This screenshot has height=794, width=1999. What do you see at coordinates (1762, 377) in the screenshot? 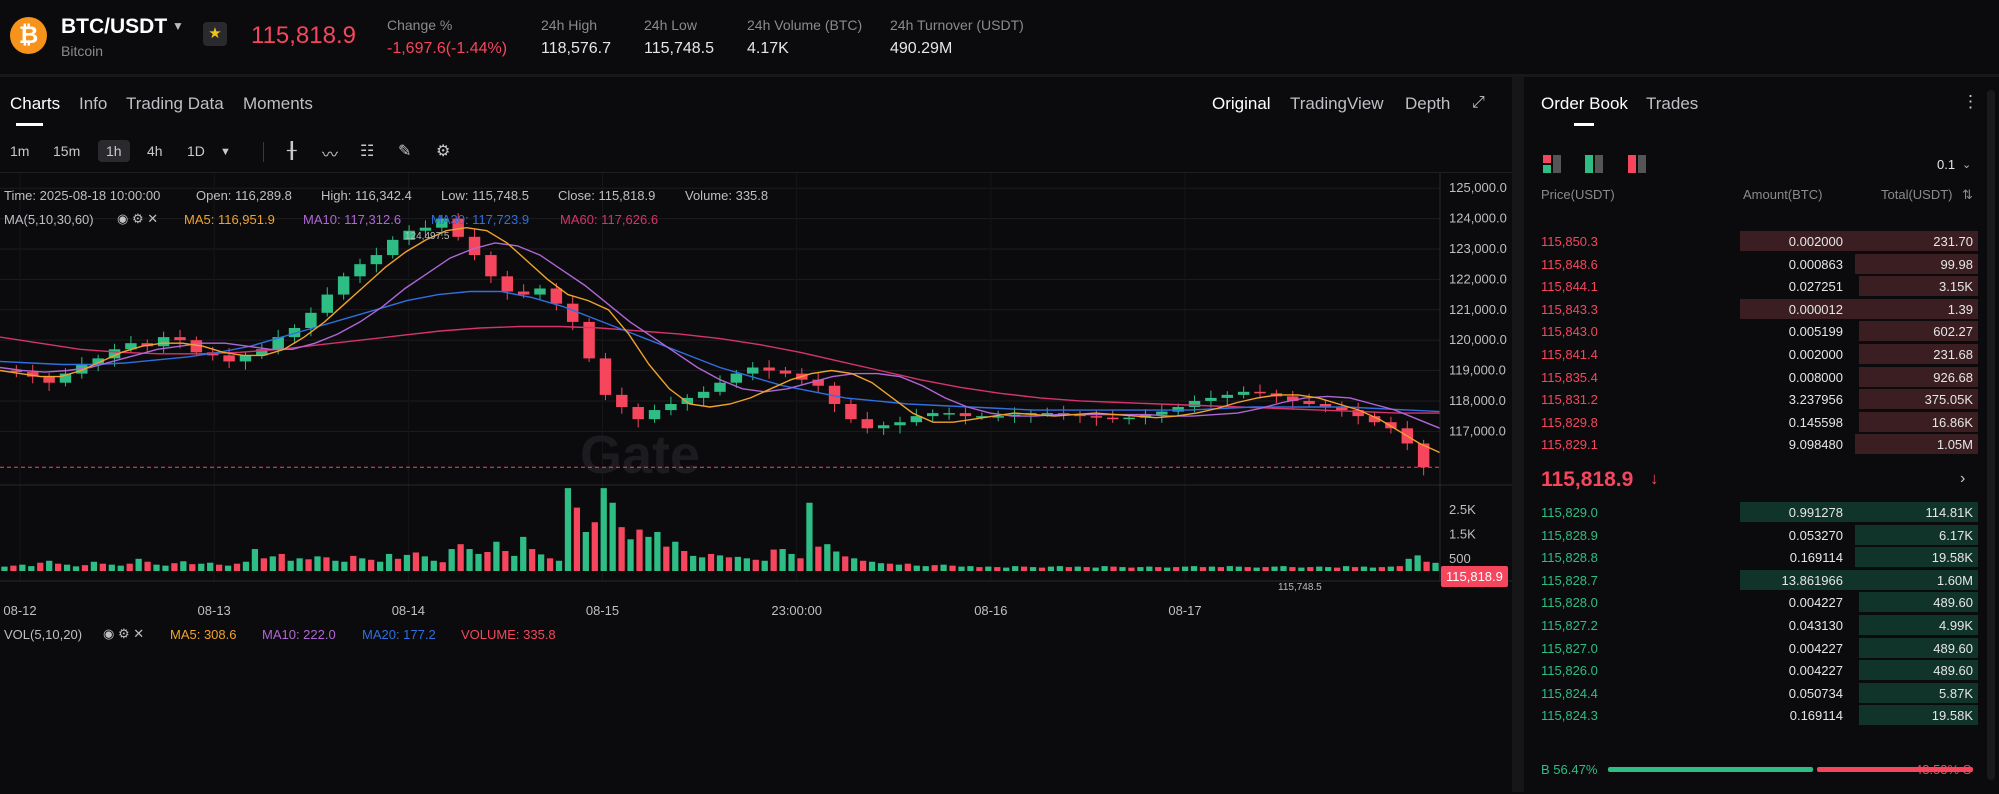
I see `ask-row: 115,835.4 0.008000 926.68` at bounding box center [1762, 377].